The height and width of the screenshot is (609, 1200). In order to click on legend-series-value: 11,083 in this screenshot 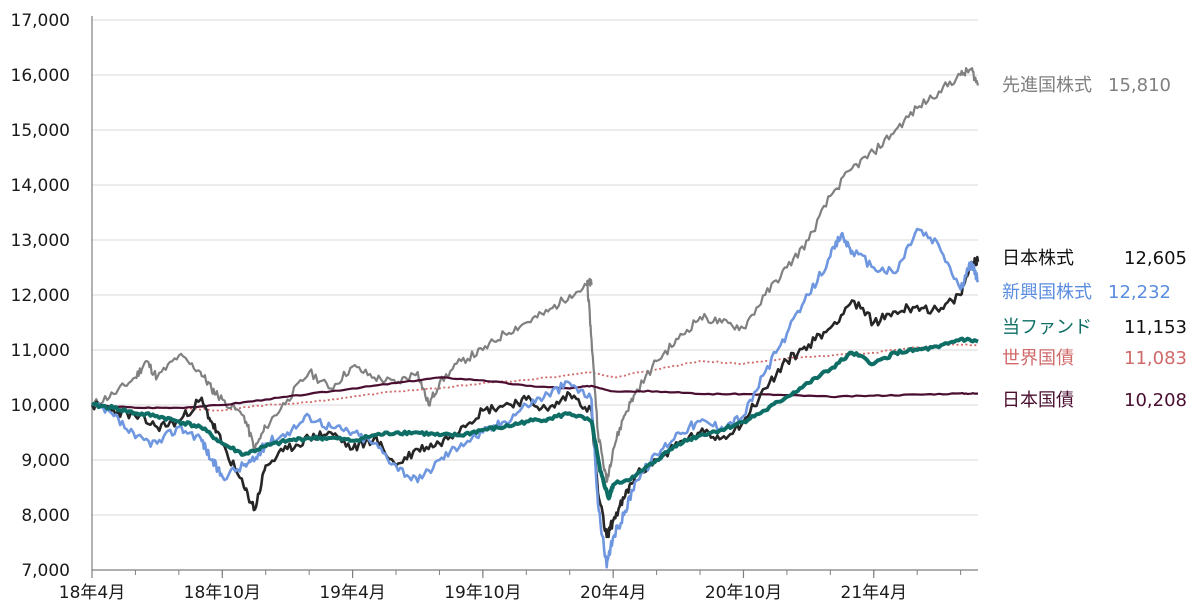, I will do `click(1155, 358)`.